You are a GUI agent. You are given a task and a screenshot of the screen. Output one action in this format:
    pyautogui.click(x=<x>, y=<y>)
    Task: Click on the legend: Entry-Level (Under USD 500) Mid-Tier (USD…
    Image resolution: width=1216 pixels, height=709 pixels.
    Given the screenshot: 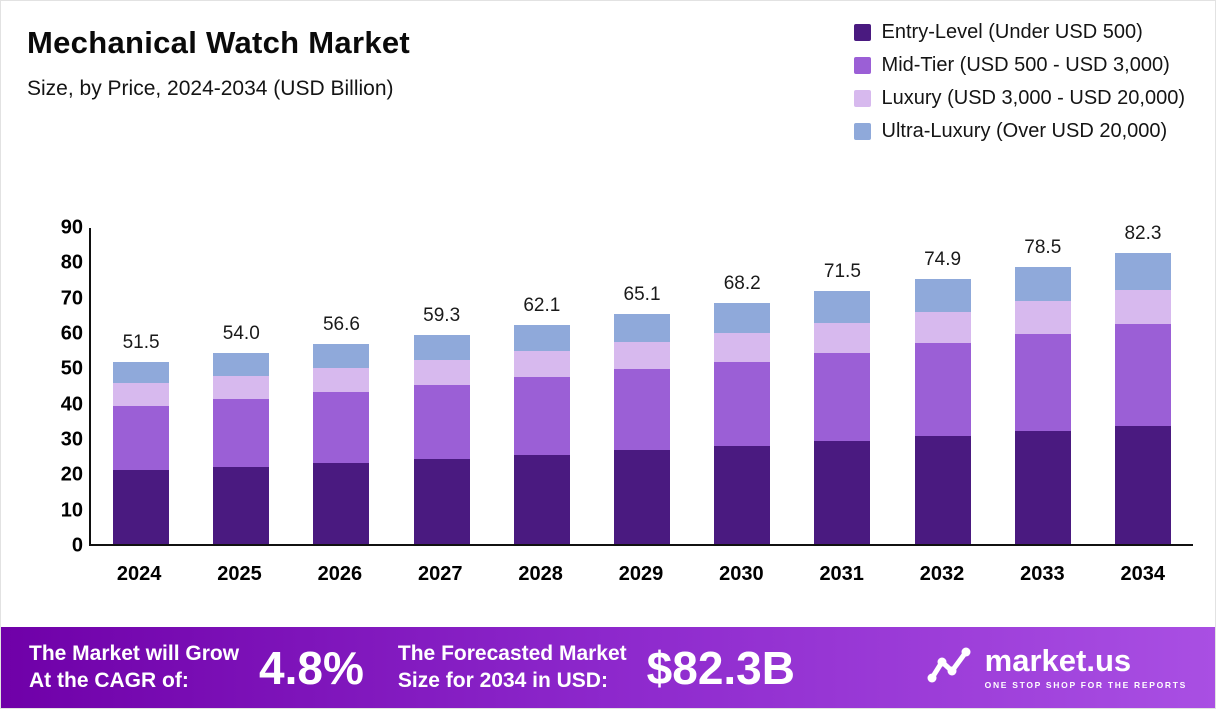 What is the action you would take?
    pyautogui.click(x=1019, y=82)
    